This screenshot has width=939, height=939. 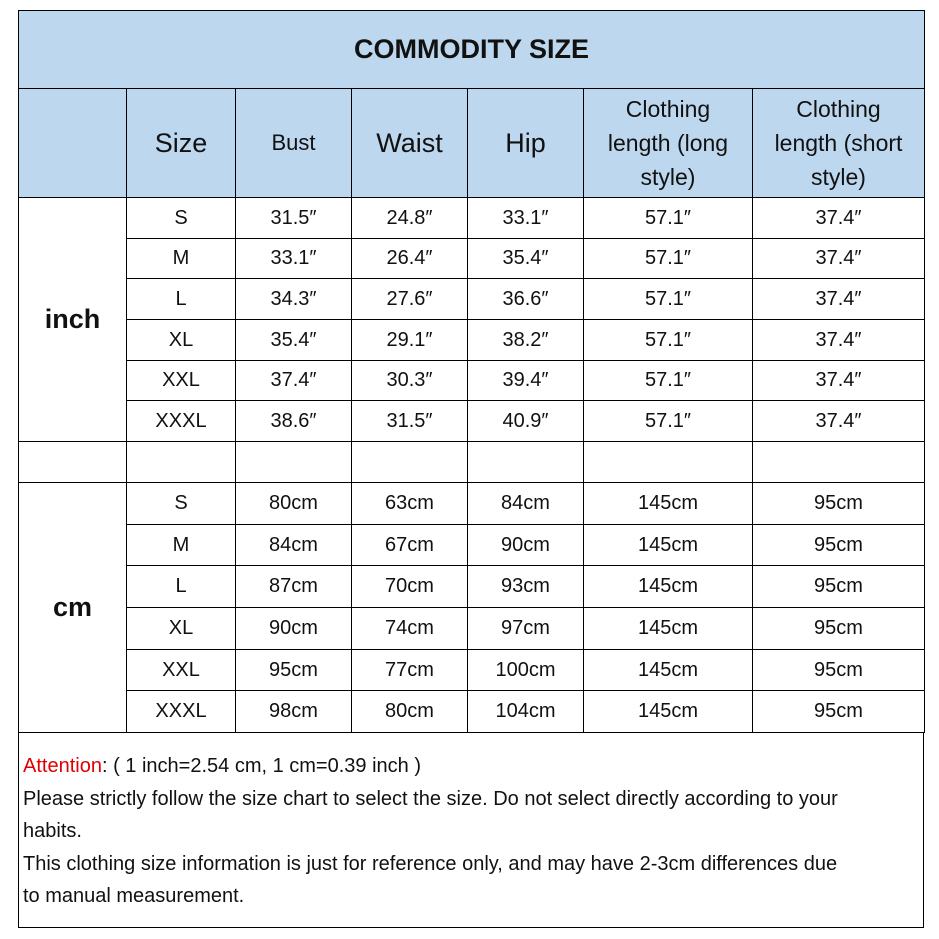 I want to click on cell-text: Size, so click(x=181, y=142).